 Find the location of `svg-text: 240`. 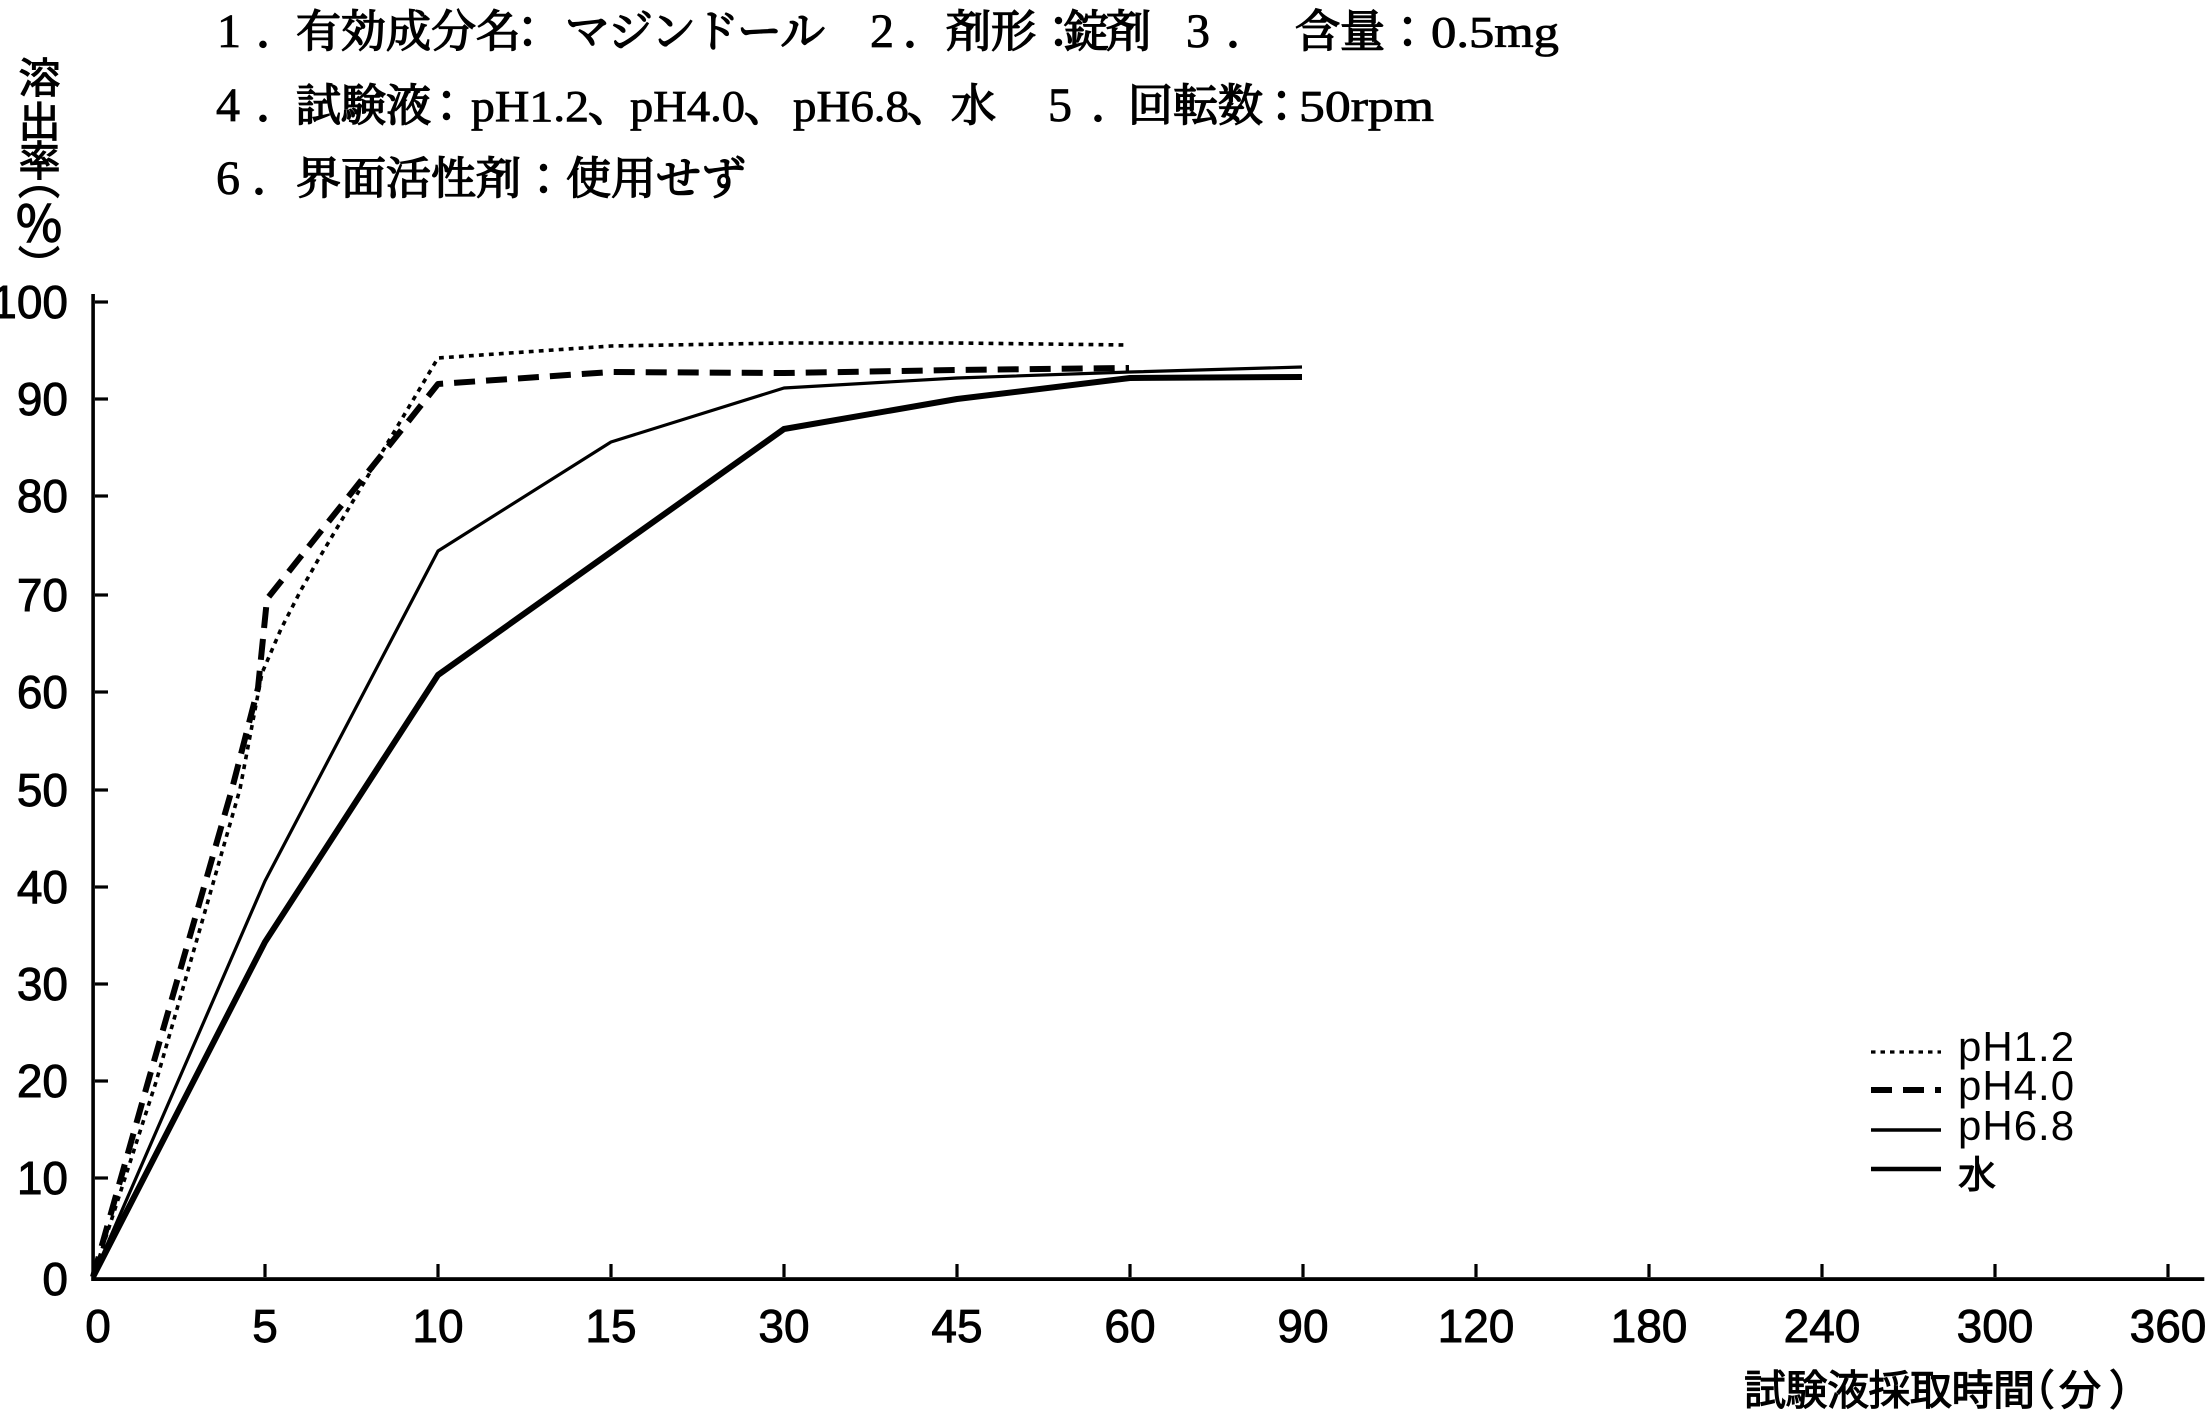

svg-text: 240 is located at coordinates (1822, 1326).